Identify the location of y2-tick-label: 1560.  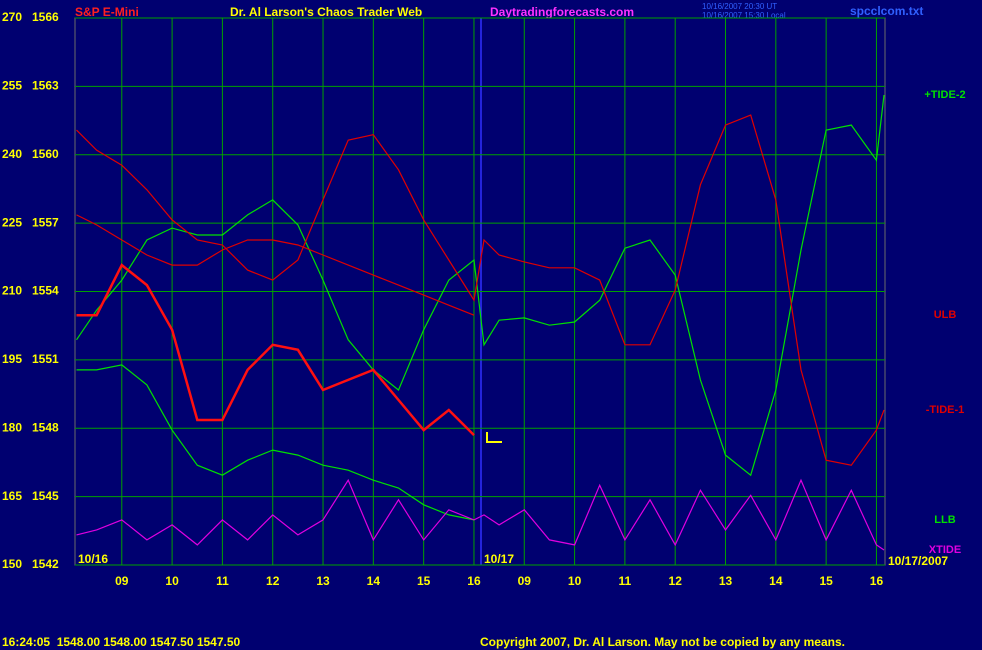
(45, 154).